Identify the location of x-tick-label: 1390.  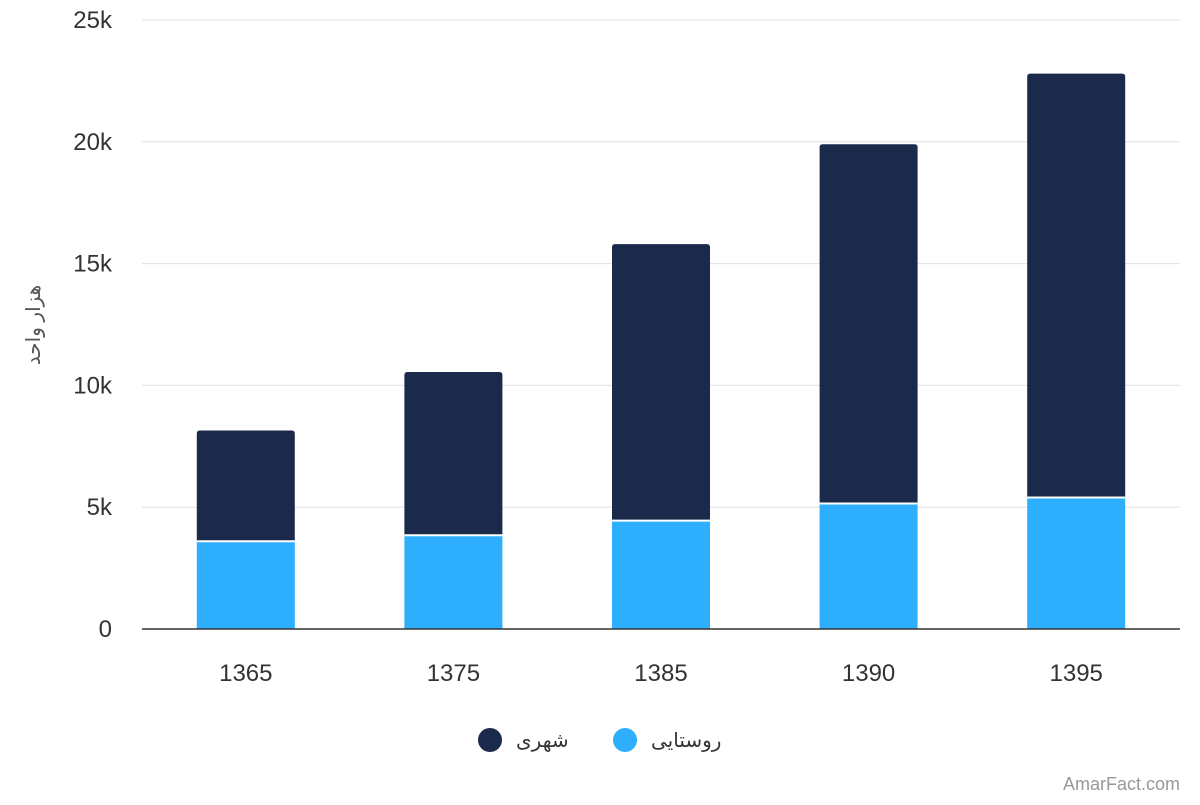
(868, 673).